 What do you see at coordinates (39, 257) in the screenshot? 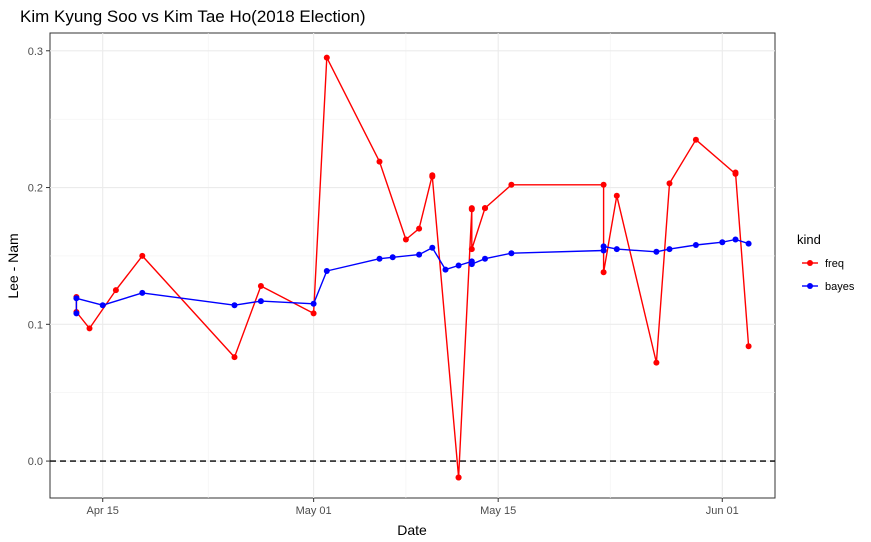
I see `y-axis: 0.0 0.1 0.2 0.3` at bounding box center [39, 257].